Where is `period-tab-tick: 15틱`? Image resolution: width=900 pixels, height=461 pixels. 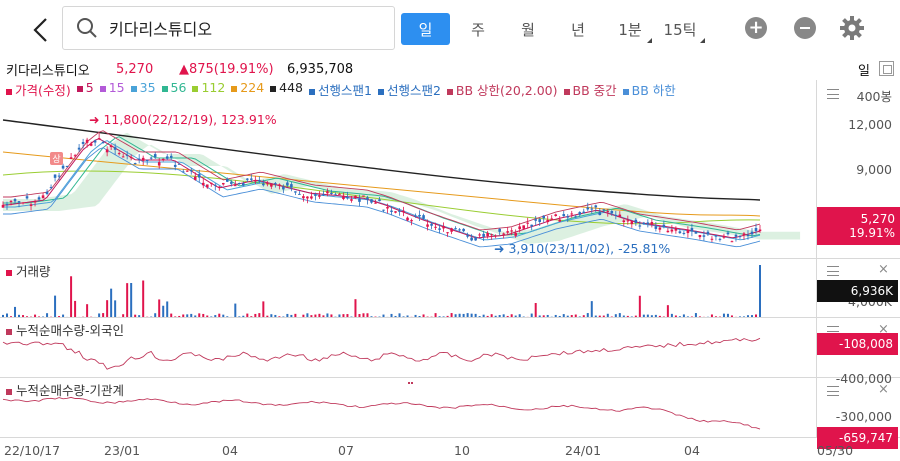
period-tab-tick: 15틱 is located at coordinates (684, 29).